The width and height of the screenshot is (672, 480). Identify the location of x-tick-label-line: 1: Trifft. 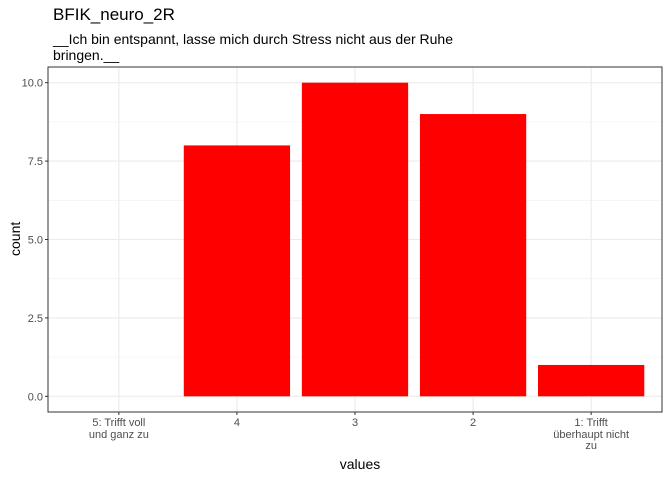
(591, 423).